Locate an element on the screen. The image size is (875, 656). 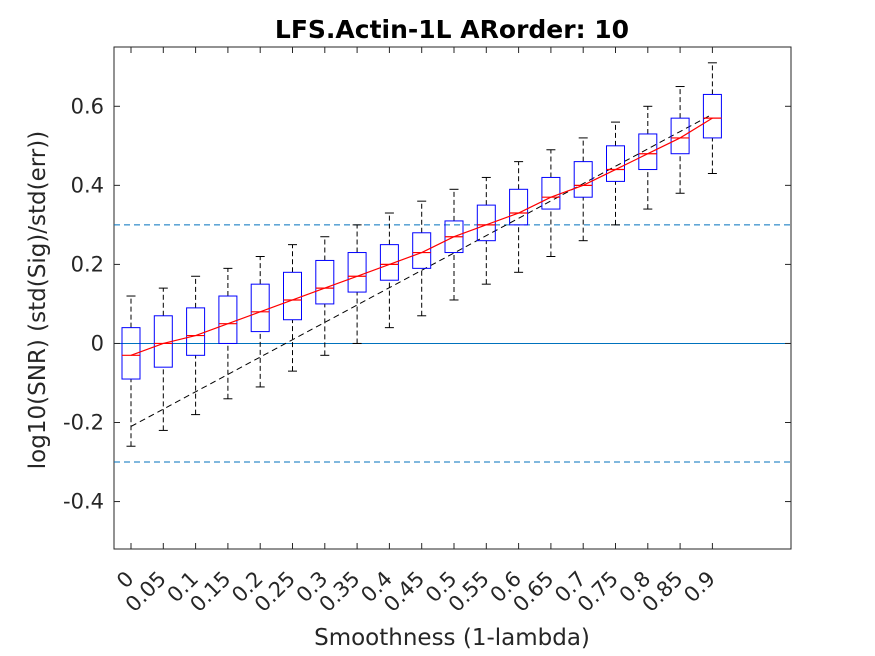
y-tick-label: -0.2 is located at coordinates (83, 423).